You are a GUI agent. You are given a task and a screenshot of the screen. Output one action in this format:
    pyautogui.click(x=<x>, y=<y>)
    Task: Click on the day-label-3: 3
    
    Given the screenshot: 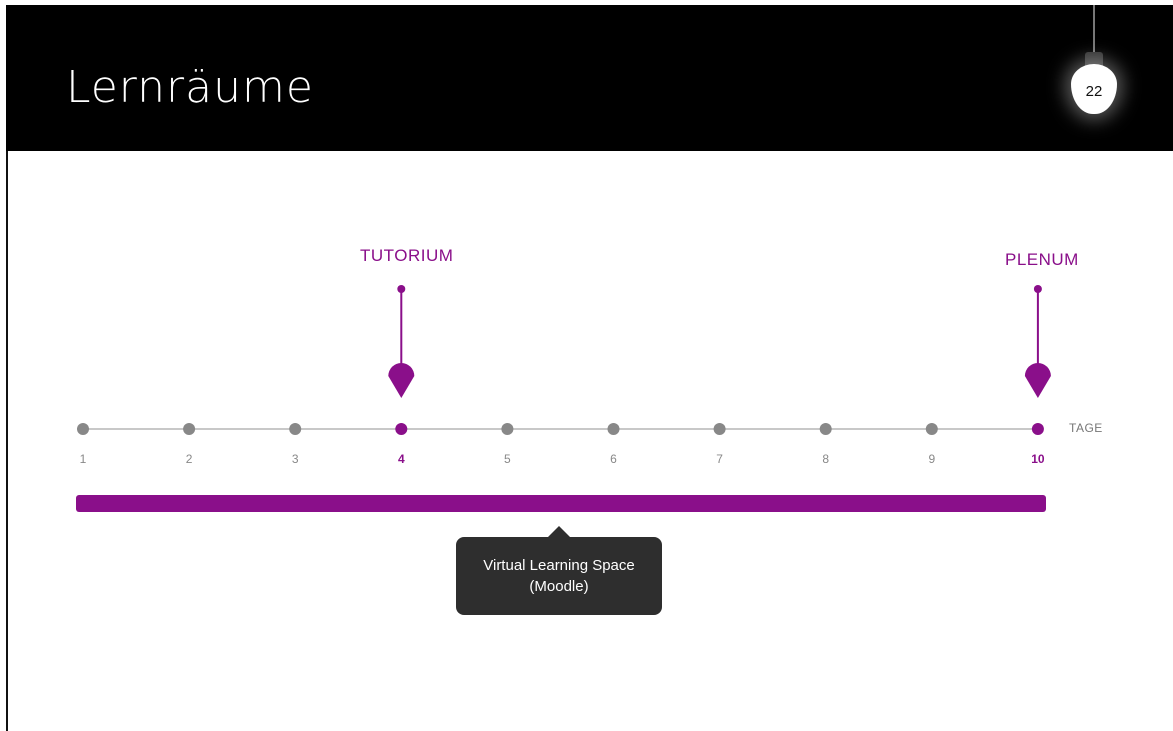 What is the action you would take?
    pyautogui.click(x=295, y=459)
    